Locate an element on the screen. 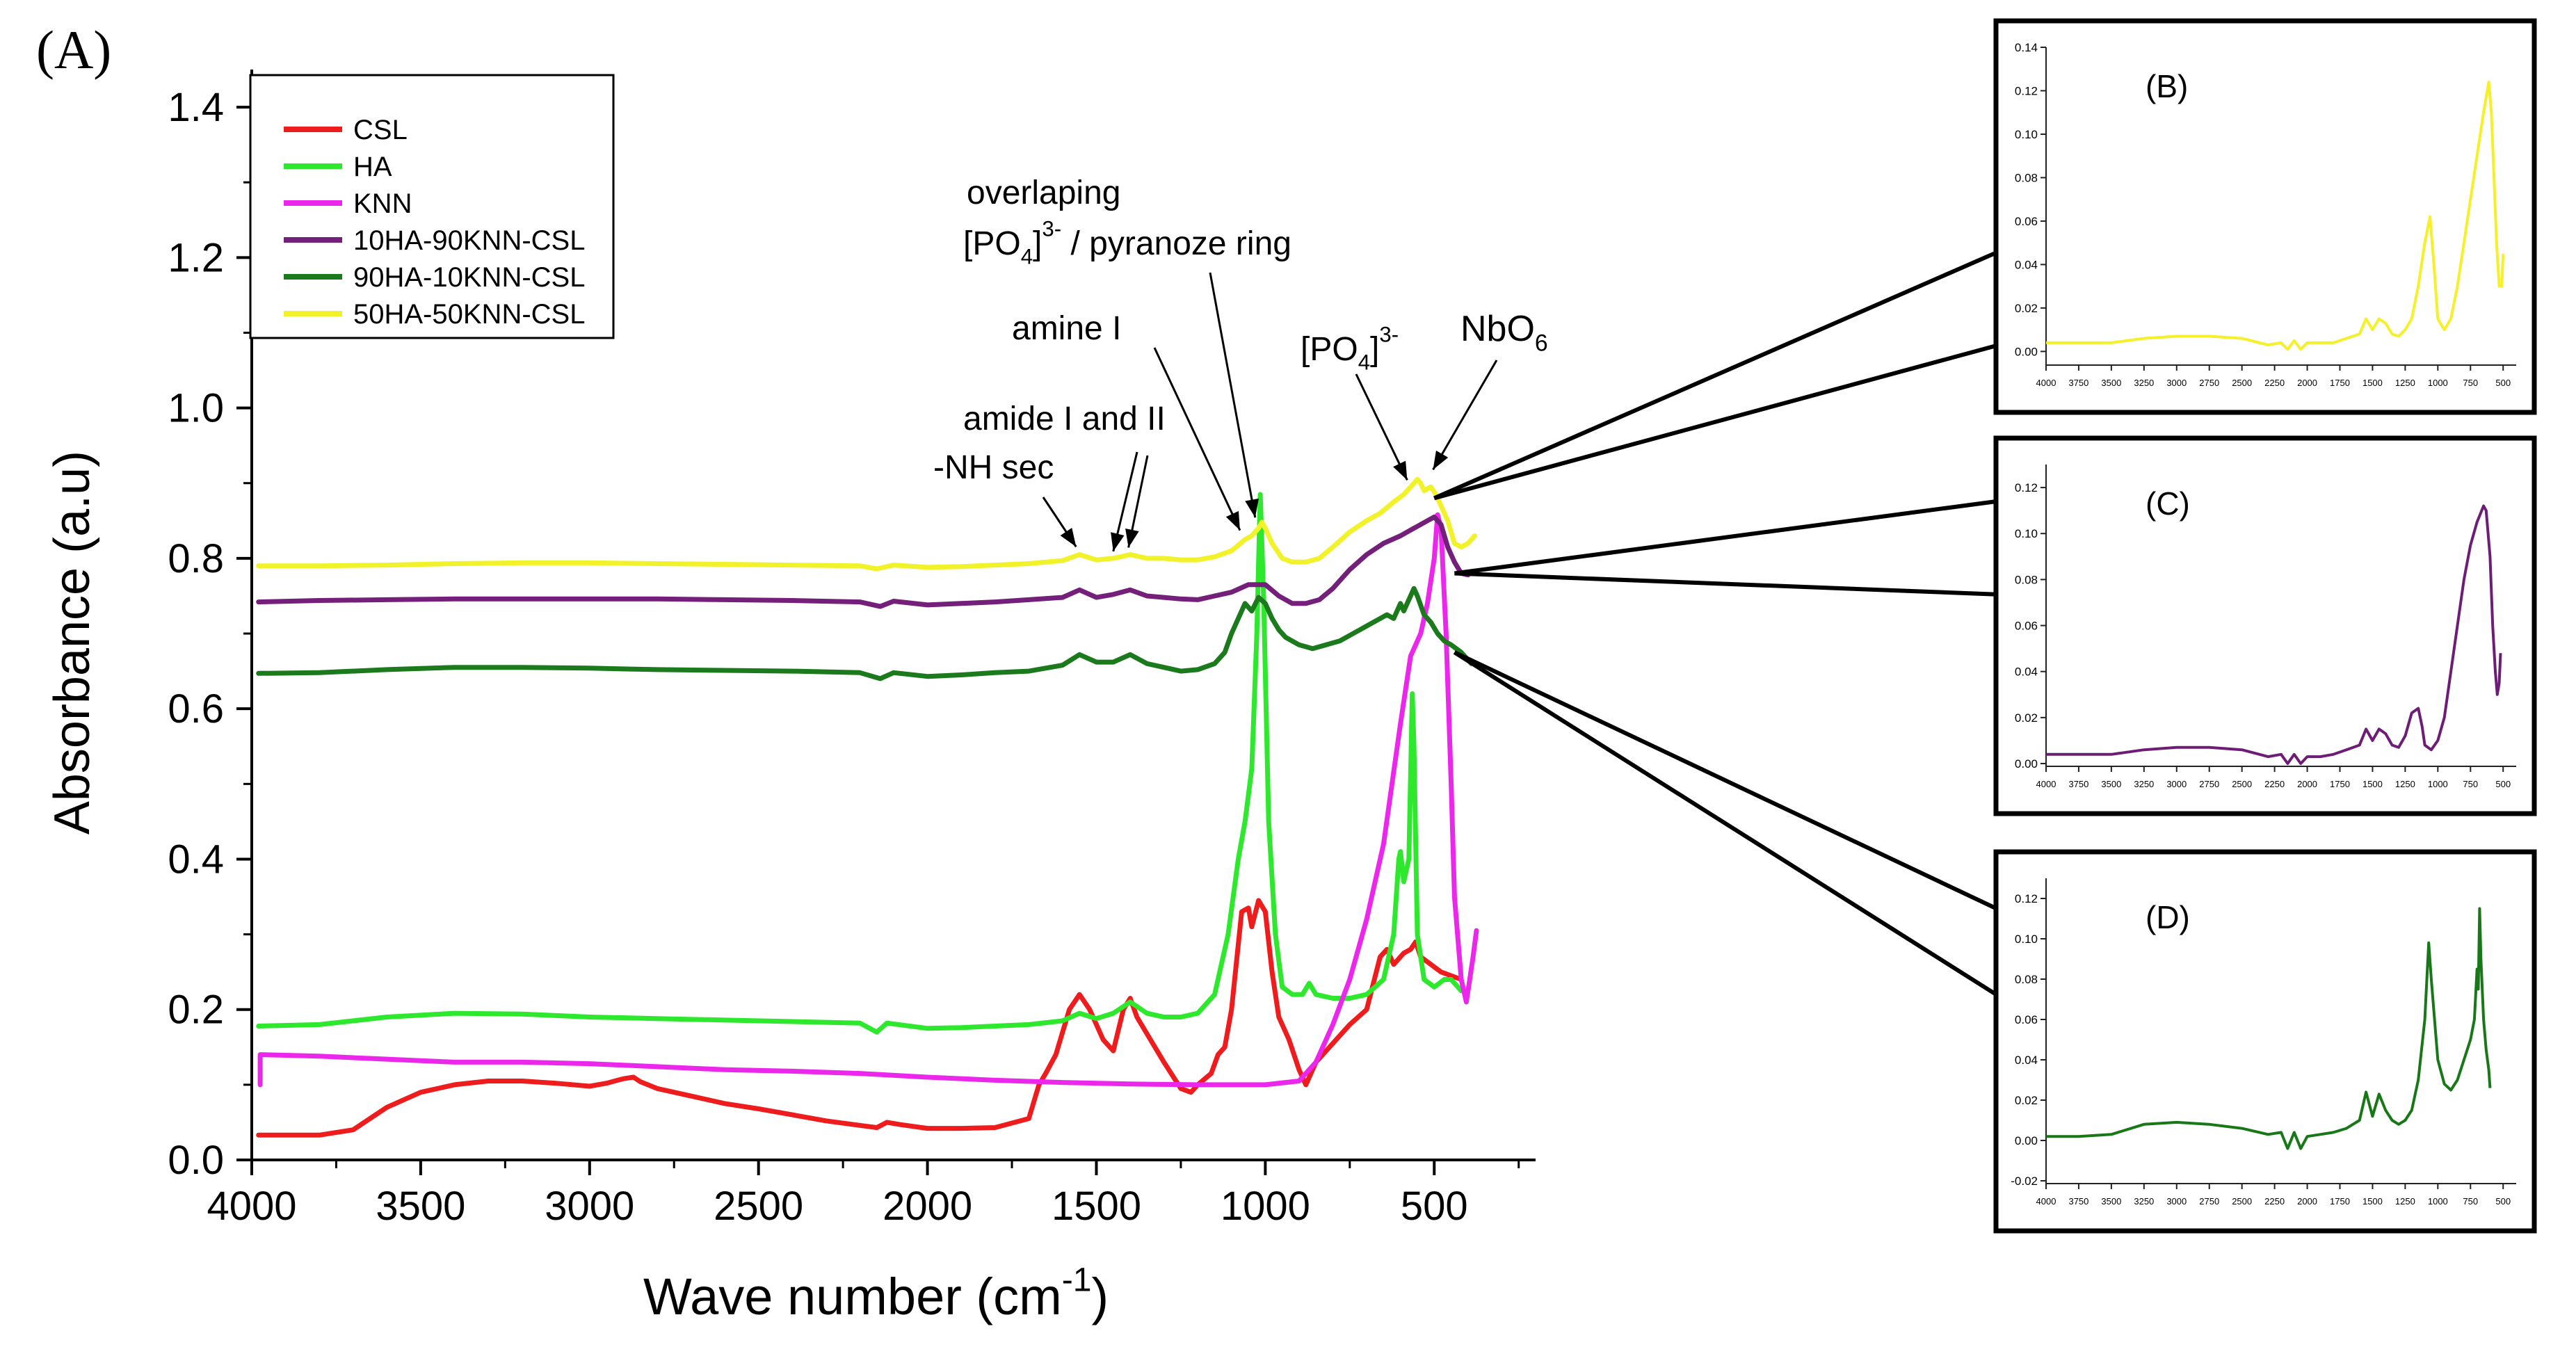  legend-entry-label: KNN is located at coordinates (382, 203).